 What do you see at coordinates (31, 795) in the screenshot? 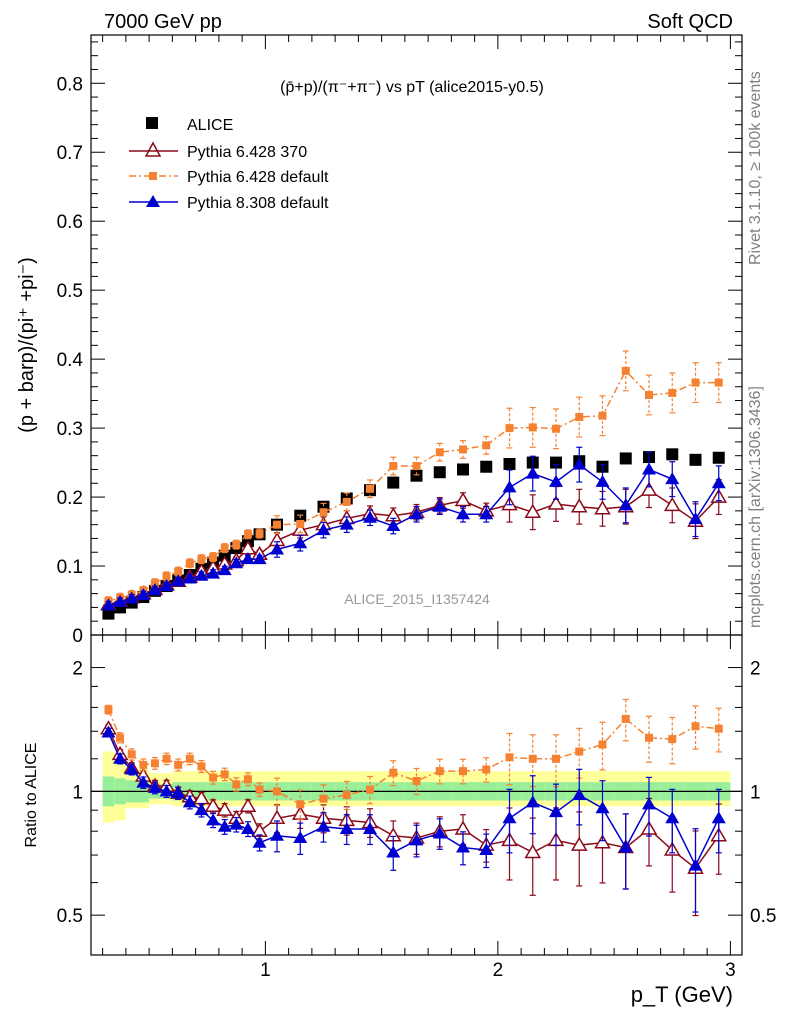
I see `ratio-y-axis-label: Ratio to ALICE` at bounding box center [31, 795].